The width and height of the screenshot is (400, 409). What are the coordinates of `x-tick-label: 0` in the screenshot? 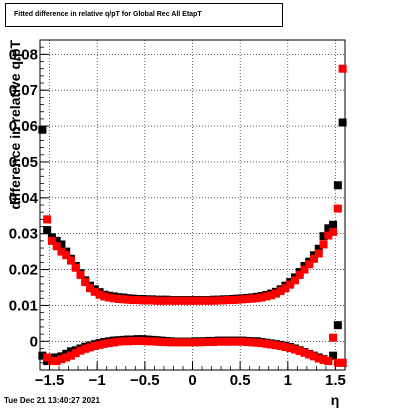 It's located at (192, 380).